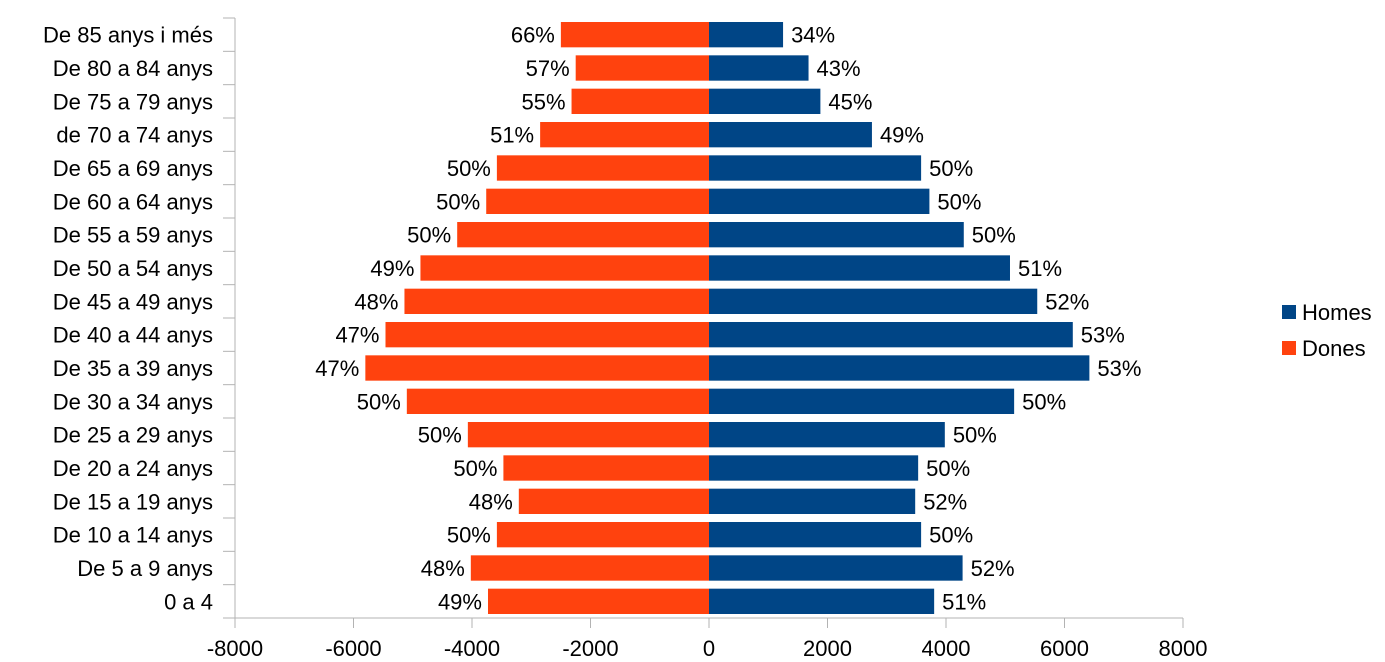 The image size is (1385, 662). Describe the element at coordinates (543, 101) in the screenshot. I see `data-label-dones: 55%` at that location.